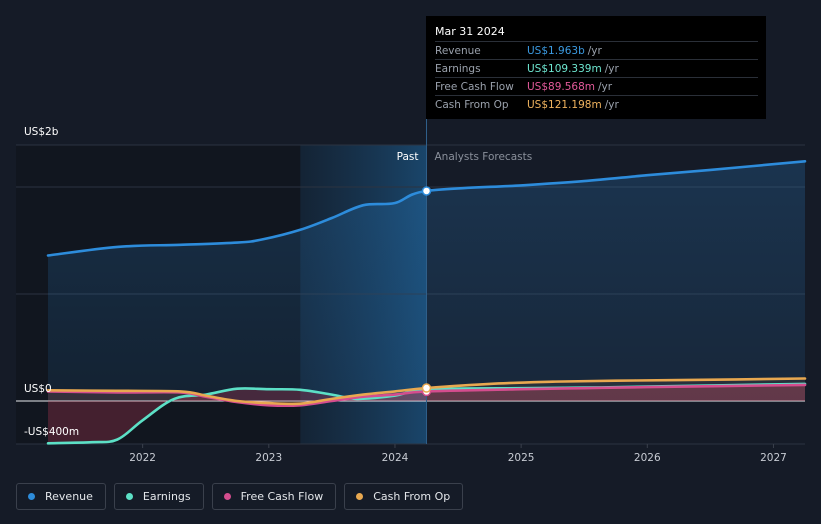  I want to click on y-label-bottom: -US$400m, so click(52, 432).